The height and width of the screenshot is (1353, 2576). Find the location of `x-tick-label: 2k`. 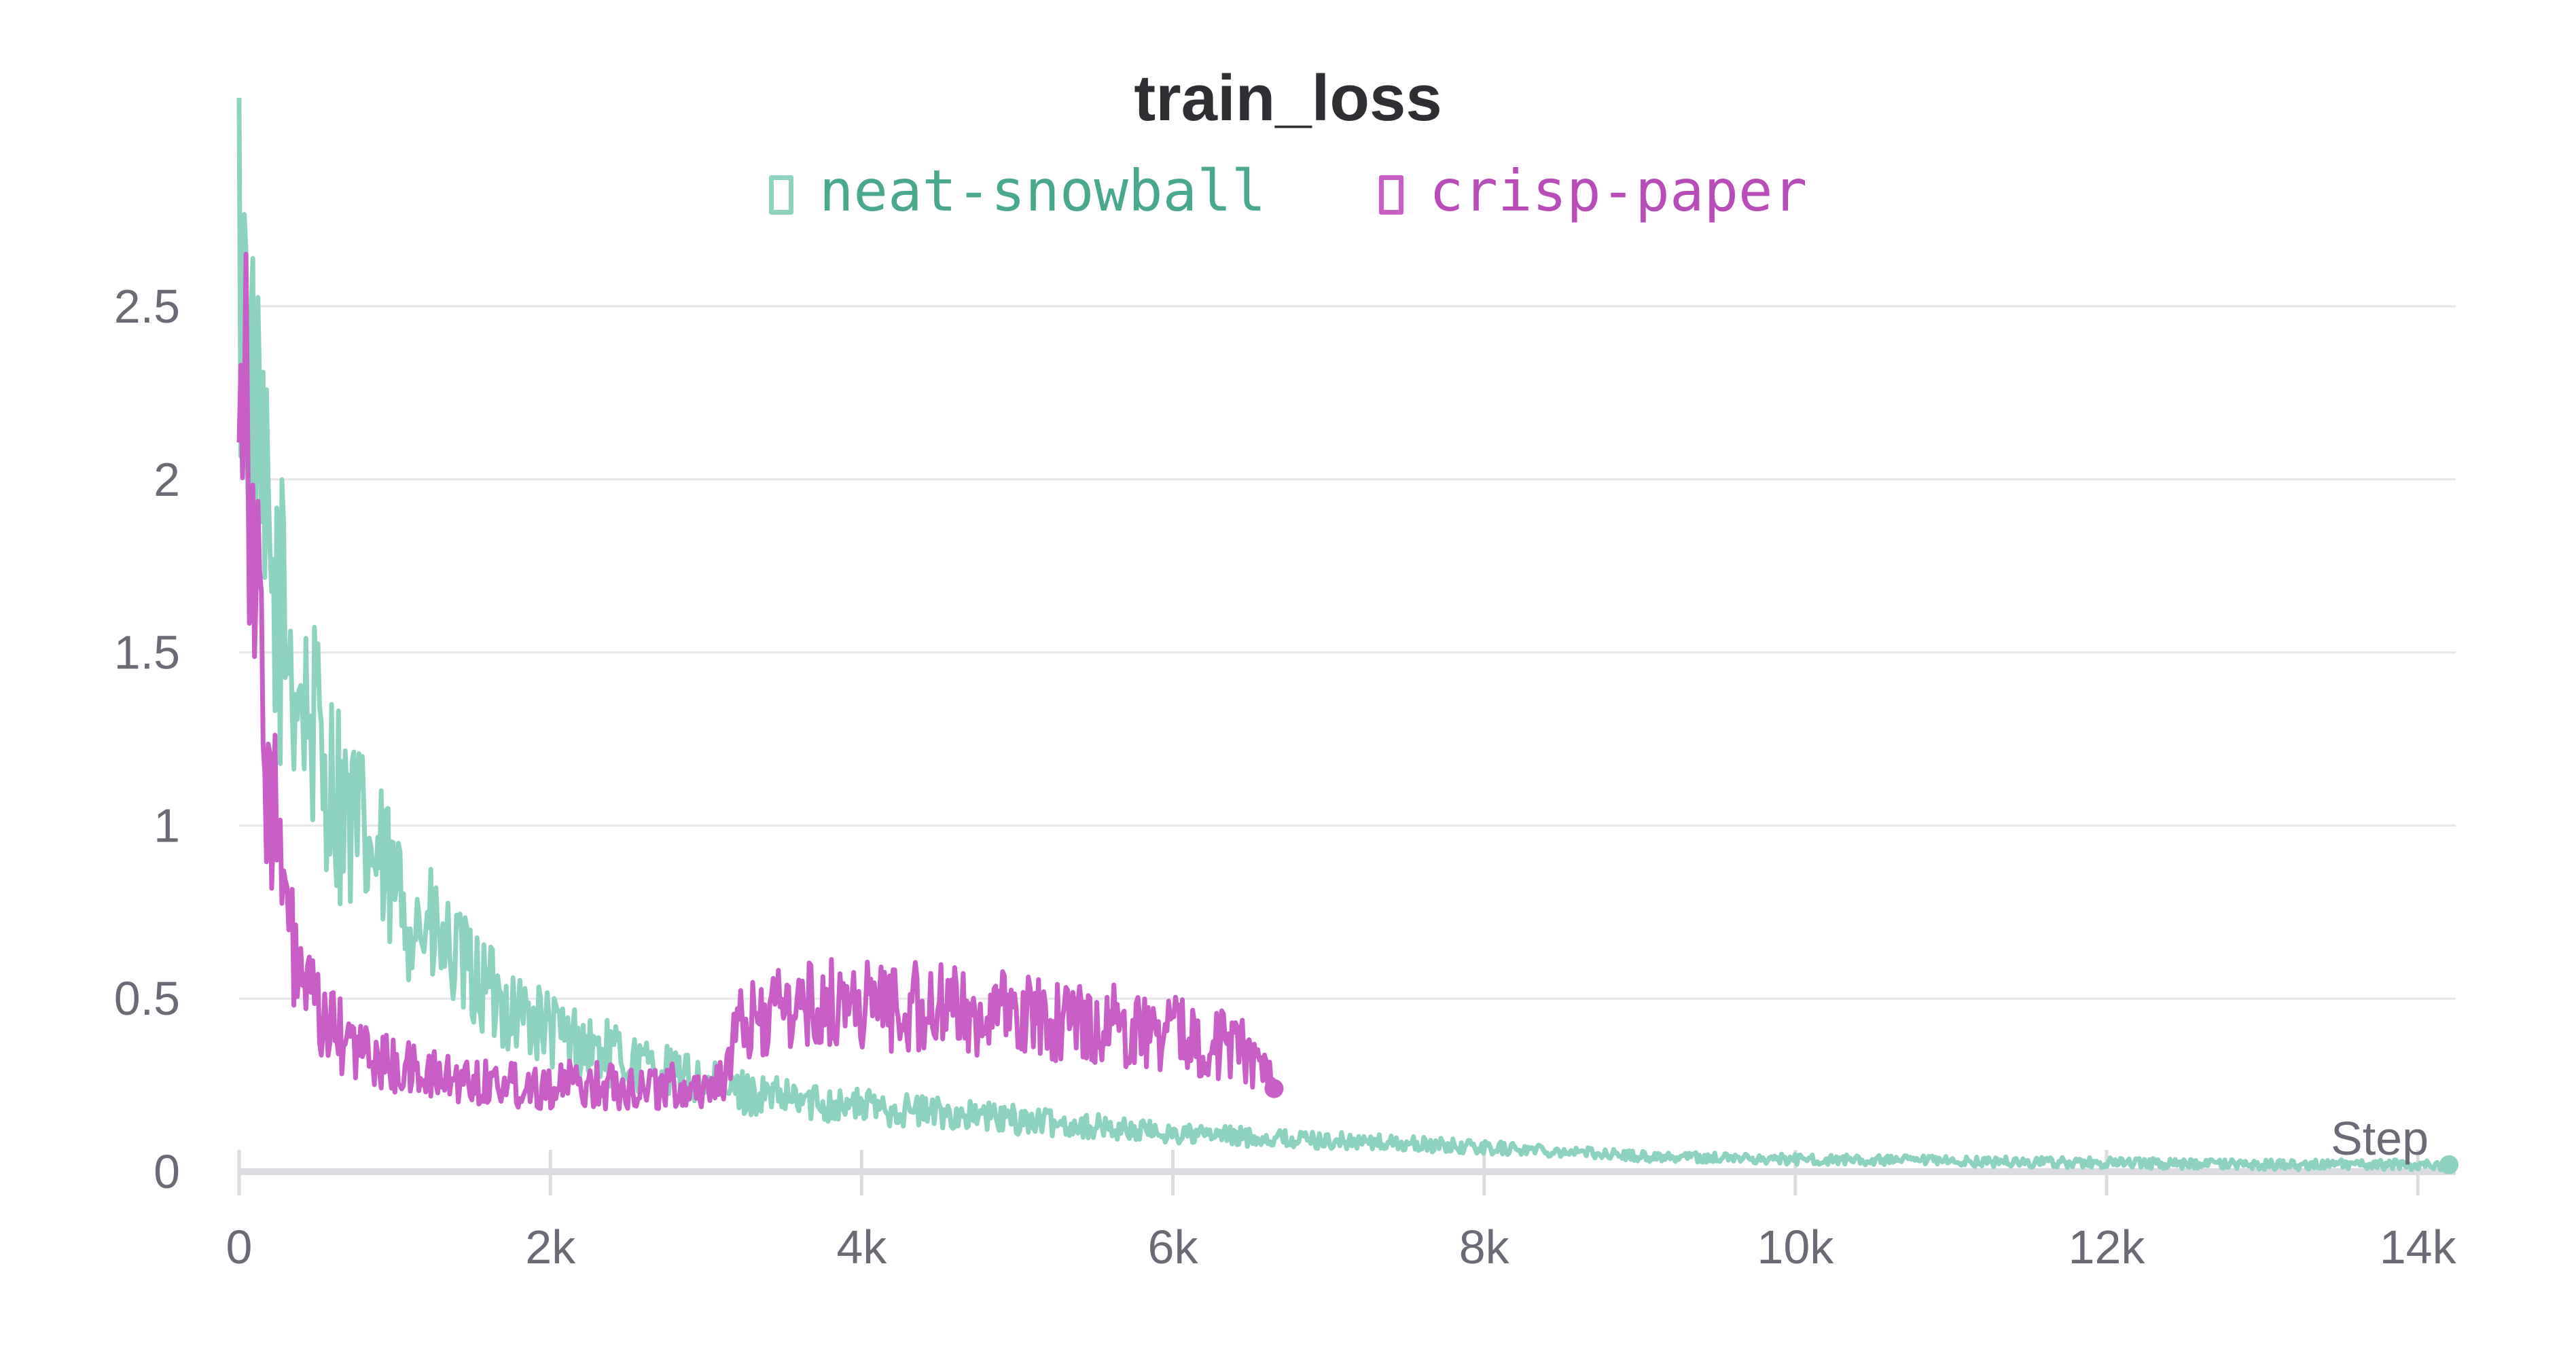

x-tick-label: 2k is located at coordinates (550, 1247).